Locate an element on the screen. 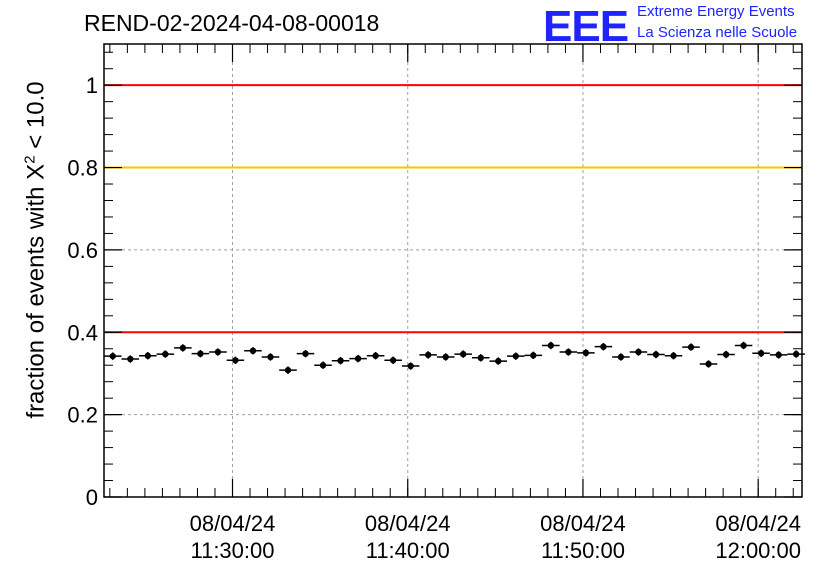 The height and width of the screenshot is (572, 836). eee-logo: EEE is located at coordinates (586, 26).